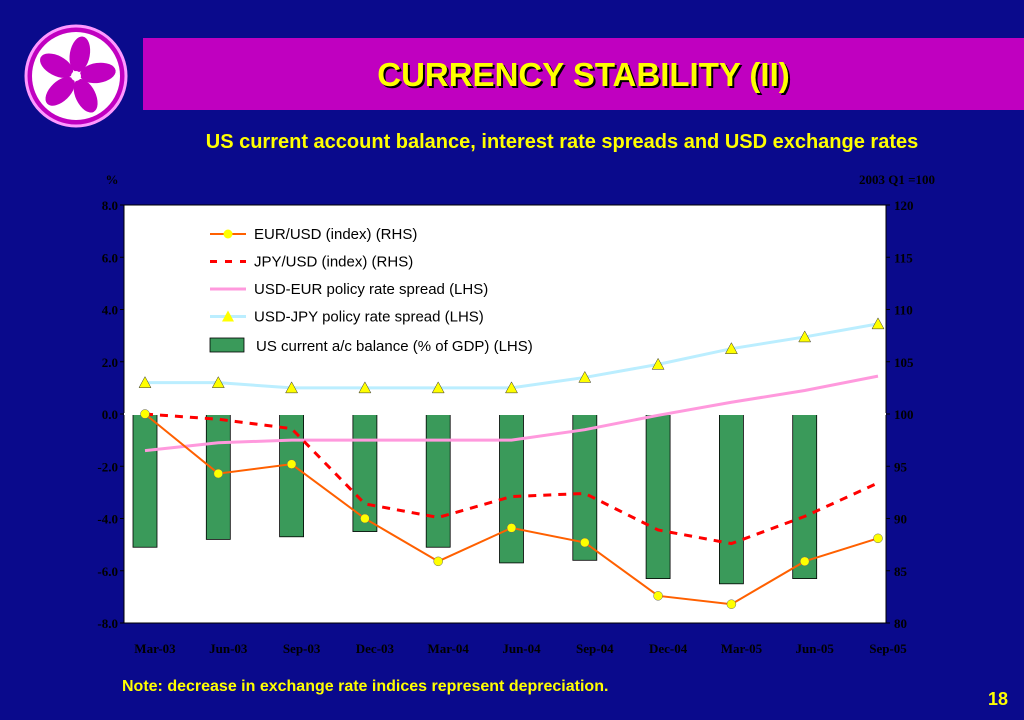 The height and width of the screenshot is (720, 1024). I want to click on x-axis-tick-label: Jun-03, so click(228, 648).